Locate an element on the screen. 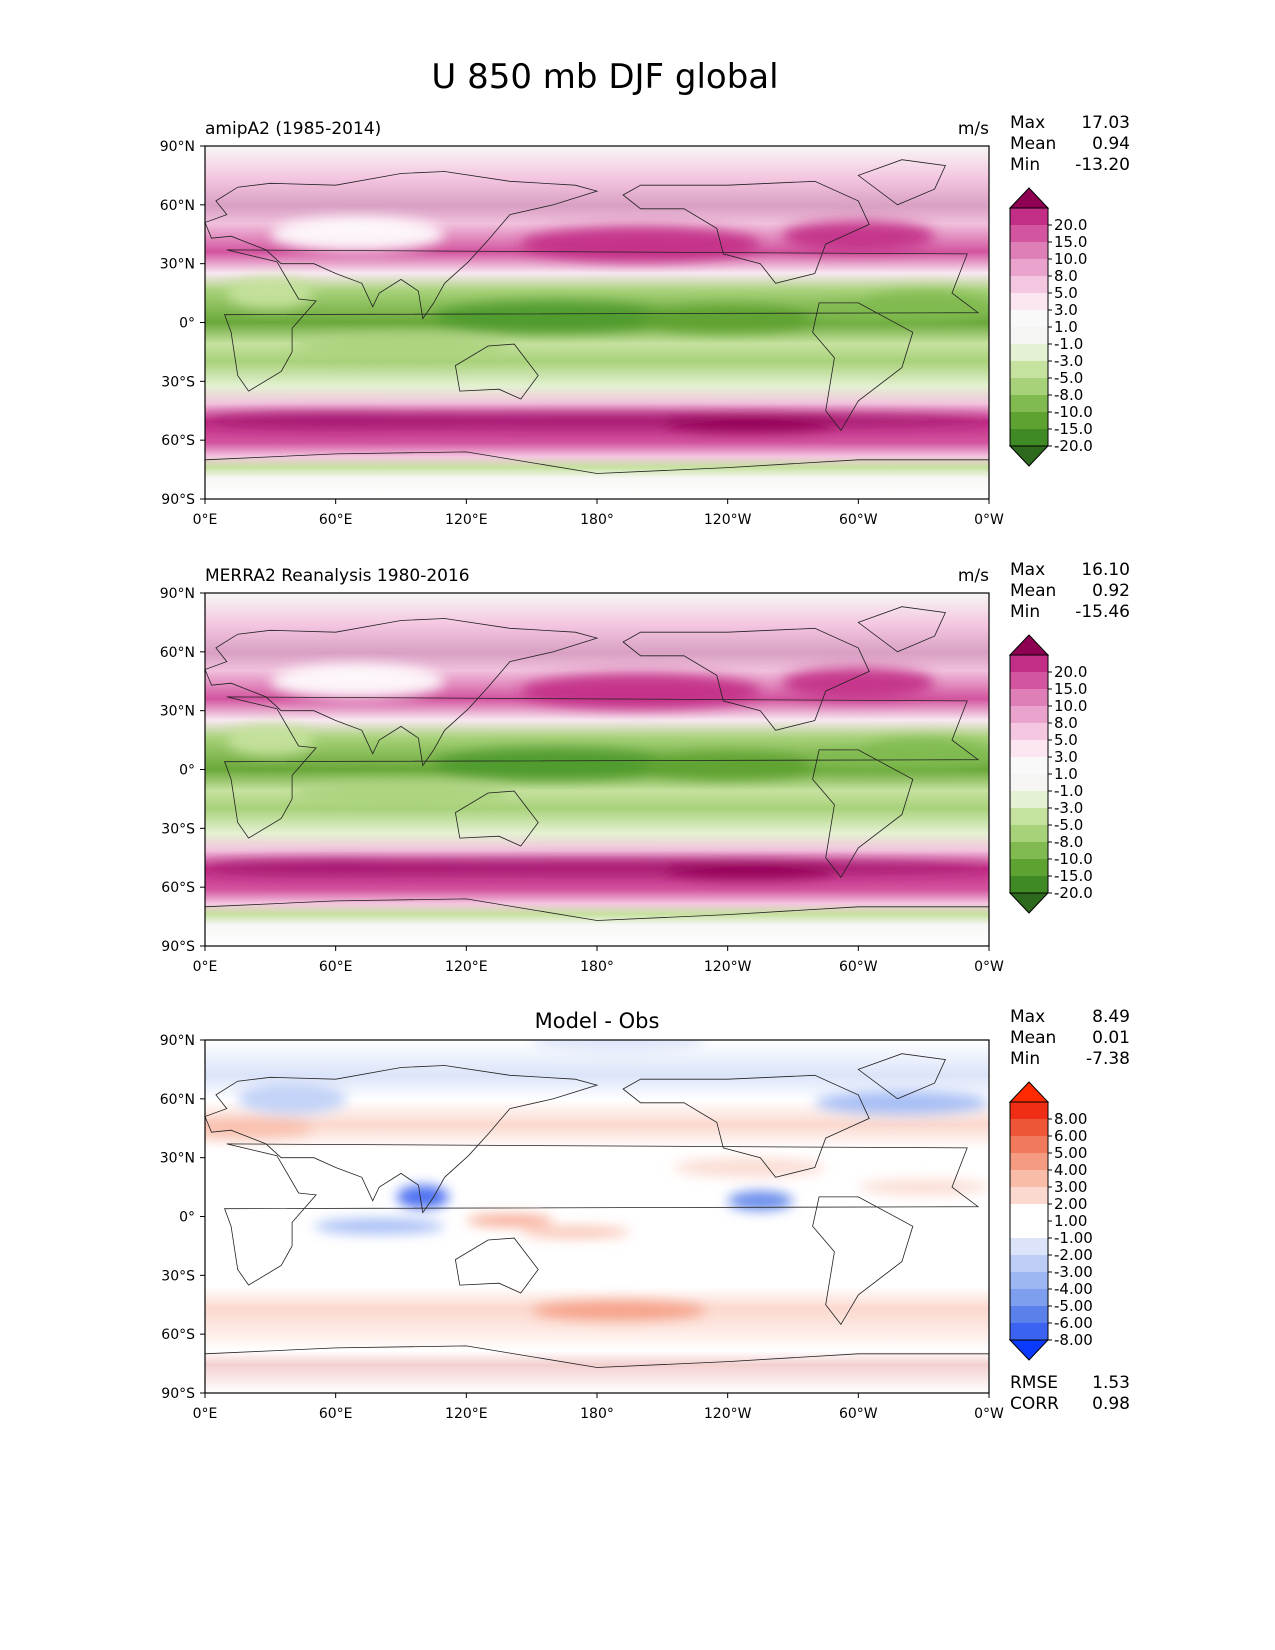  stat-value: 0.94 is located at coordinates (1111, 144).